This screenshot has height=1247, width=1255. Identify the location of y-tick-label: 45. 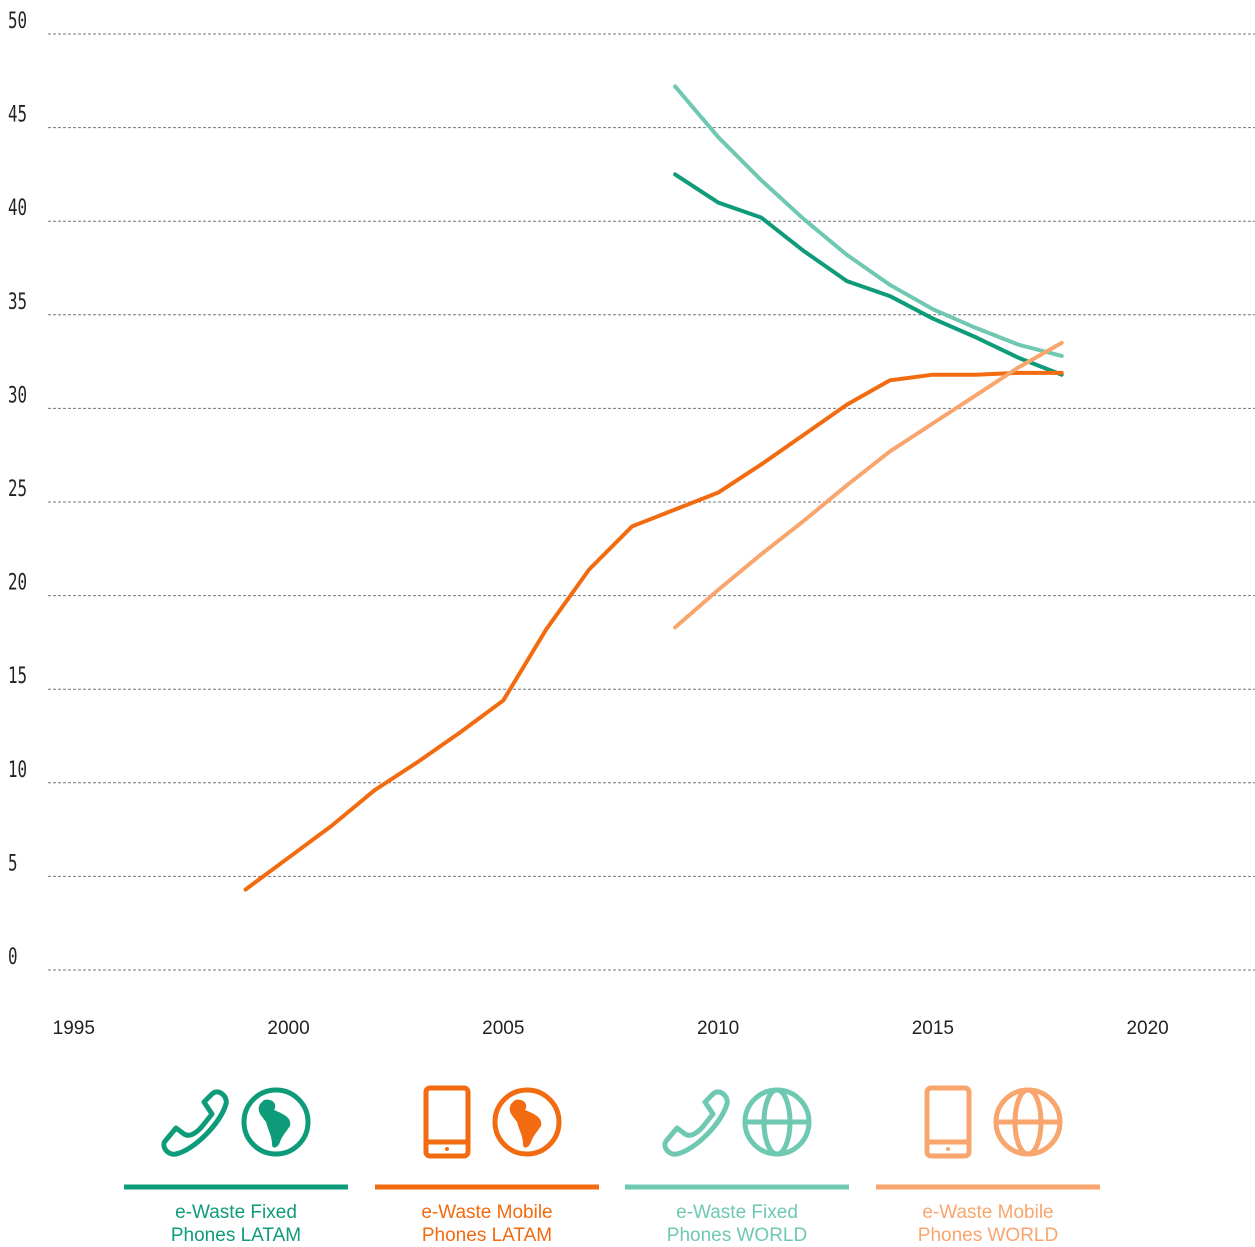
(17, 114).